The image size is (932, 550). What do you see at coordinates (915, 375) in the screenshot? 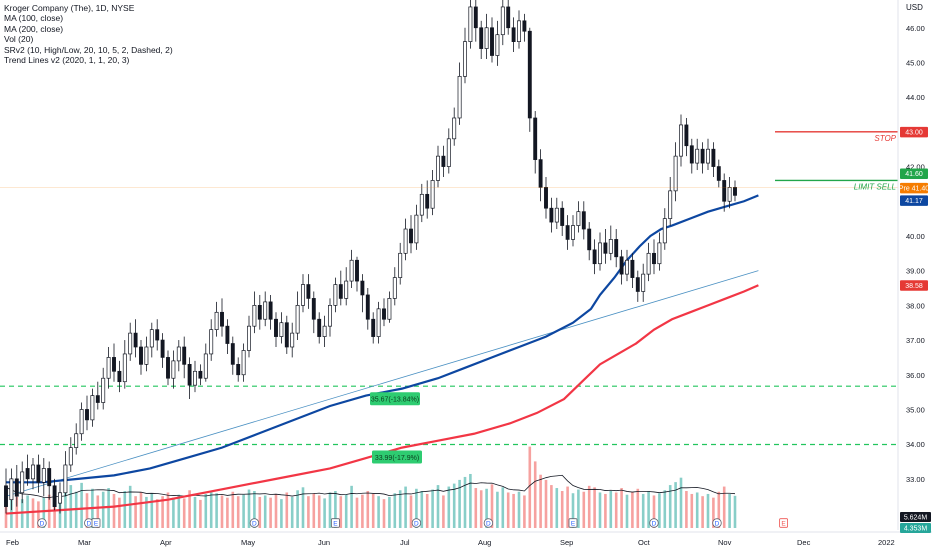
I see `price-tick-label-11: 36.00` at bounding box center [915, 375].